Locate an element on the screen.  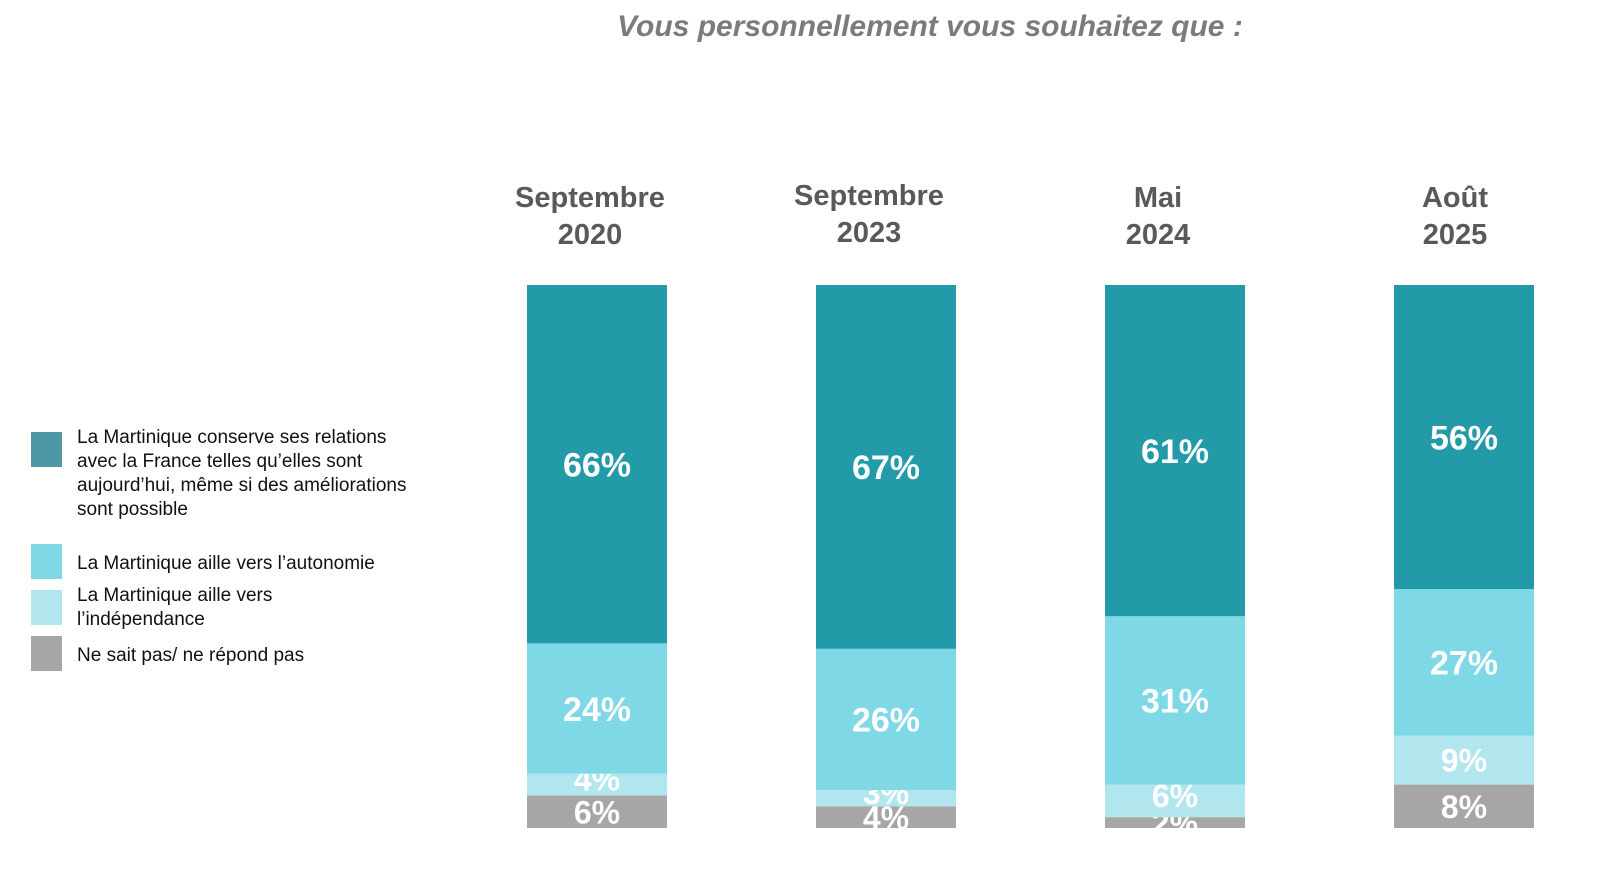
bar-segment-independance-aout-2025 is located at coordinates (1464, 760).